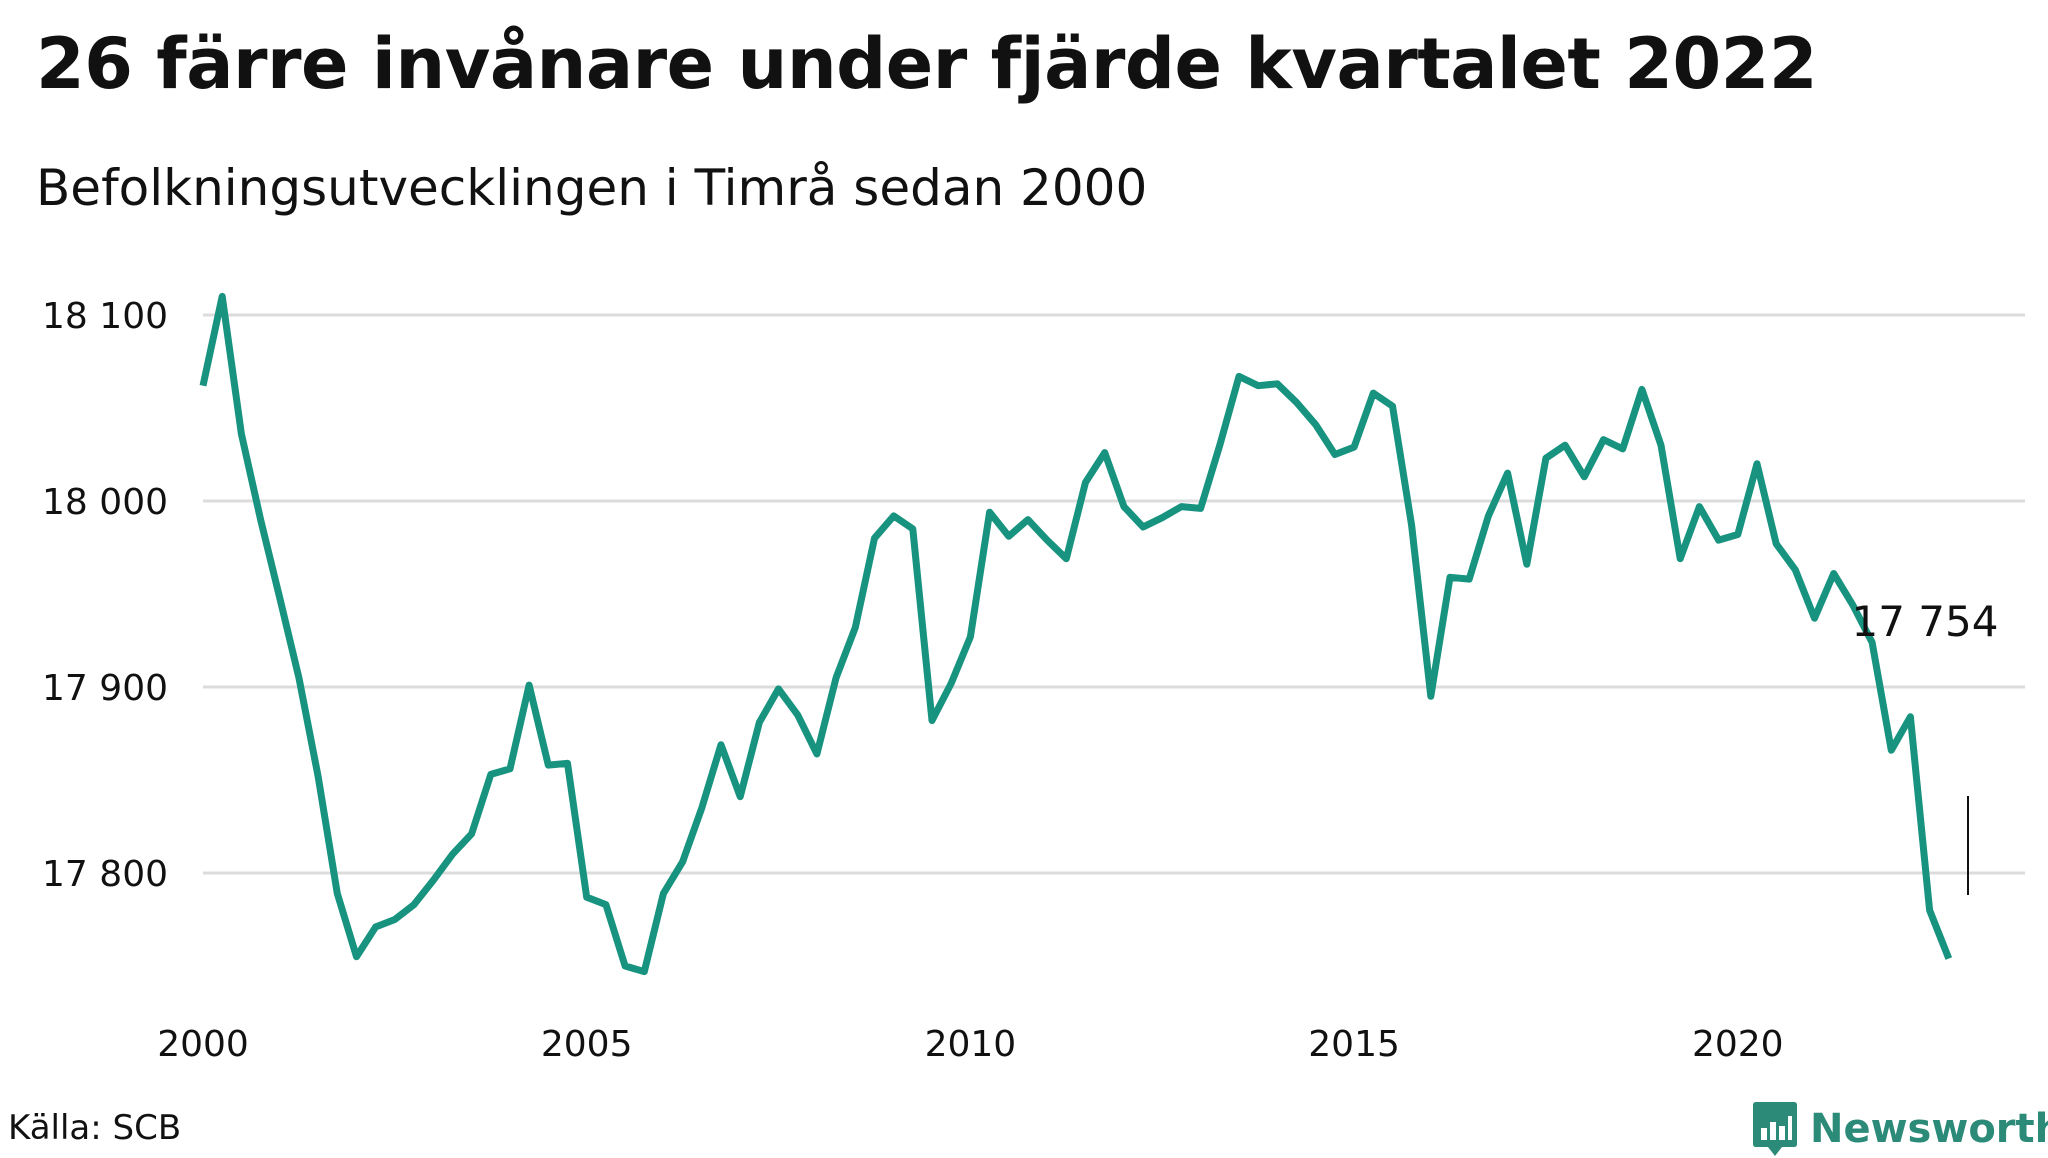 This screenshot has height=1158, width=2048. I want to click on y-axis-ticks: 17 800 17 900 18 000 18 100, so click(105, 595).